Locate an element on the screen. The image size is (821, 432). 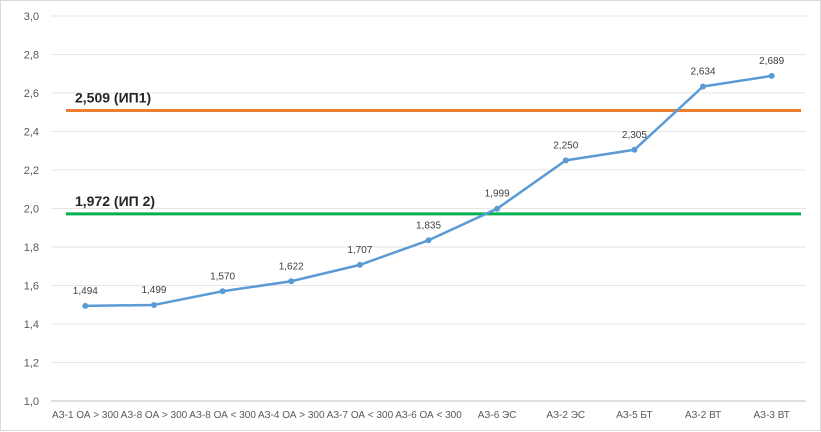
x-tick-label: АЗ-6 ОА < 300 is located at coordinates (428, 415).